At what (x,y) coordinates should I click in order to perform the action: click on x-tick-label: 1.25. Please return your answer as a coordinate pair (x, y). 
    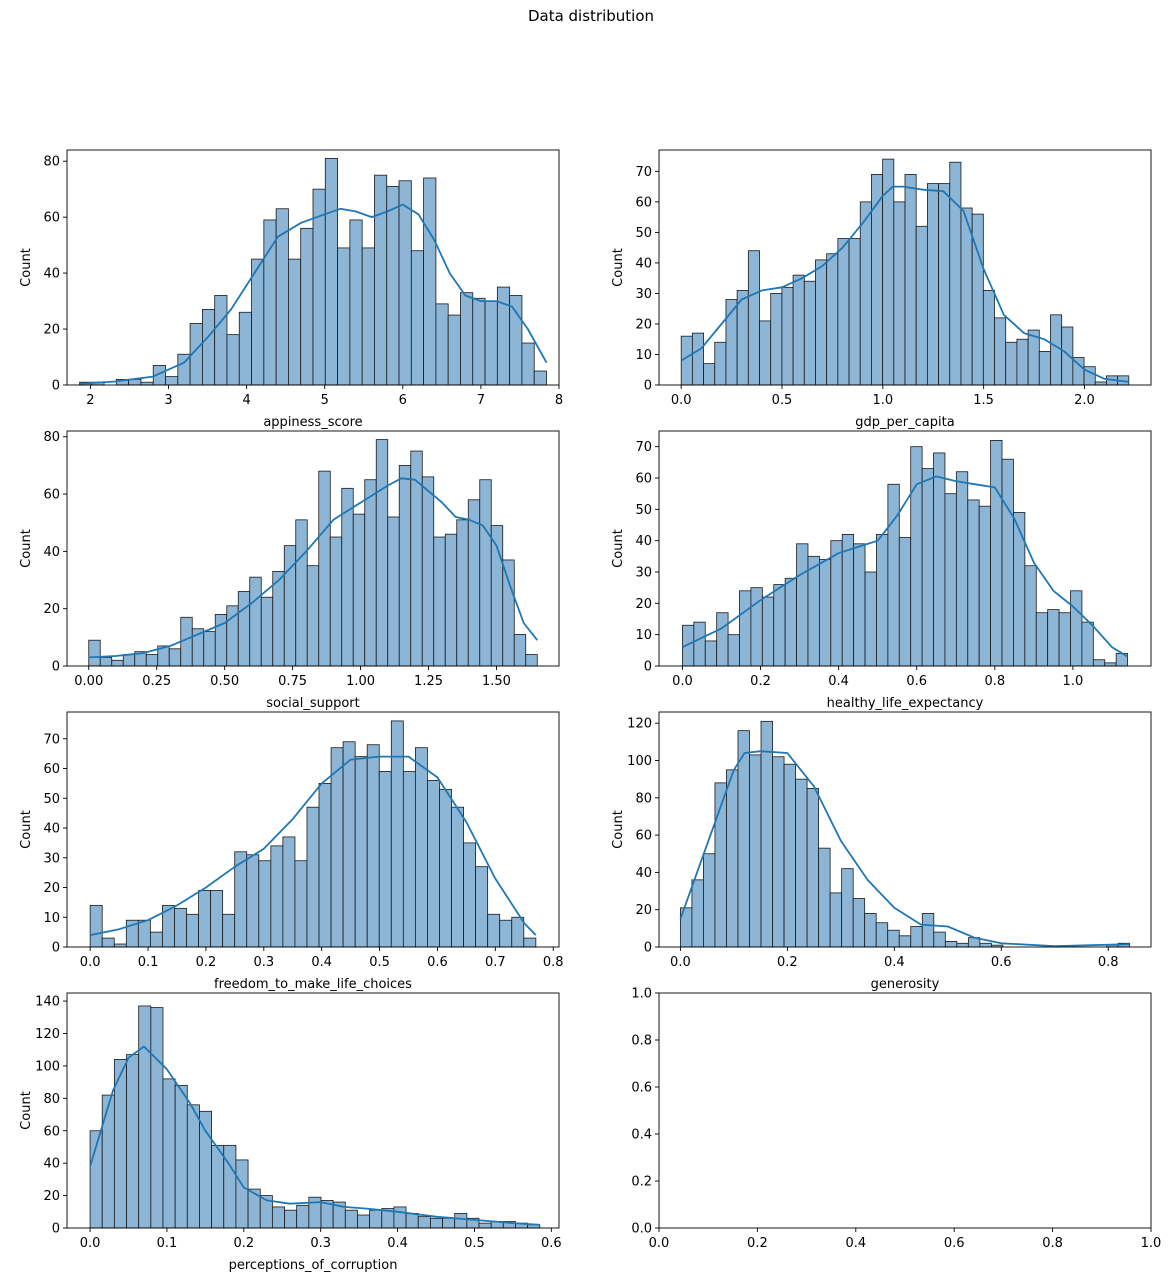
    Looking at the image, I should click on (428, 681).